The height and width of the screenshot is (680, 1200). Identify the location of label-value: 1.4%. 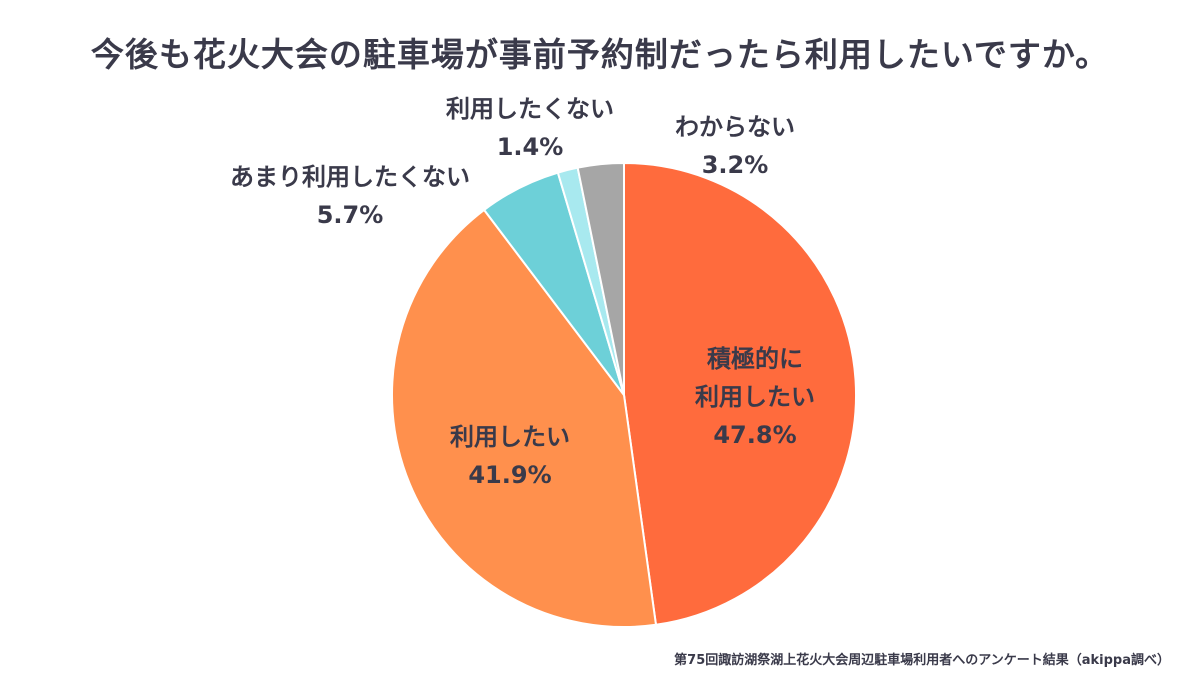
(530, 147).